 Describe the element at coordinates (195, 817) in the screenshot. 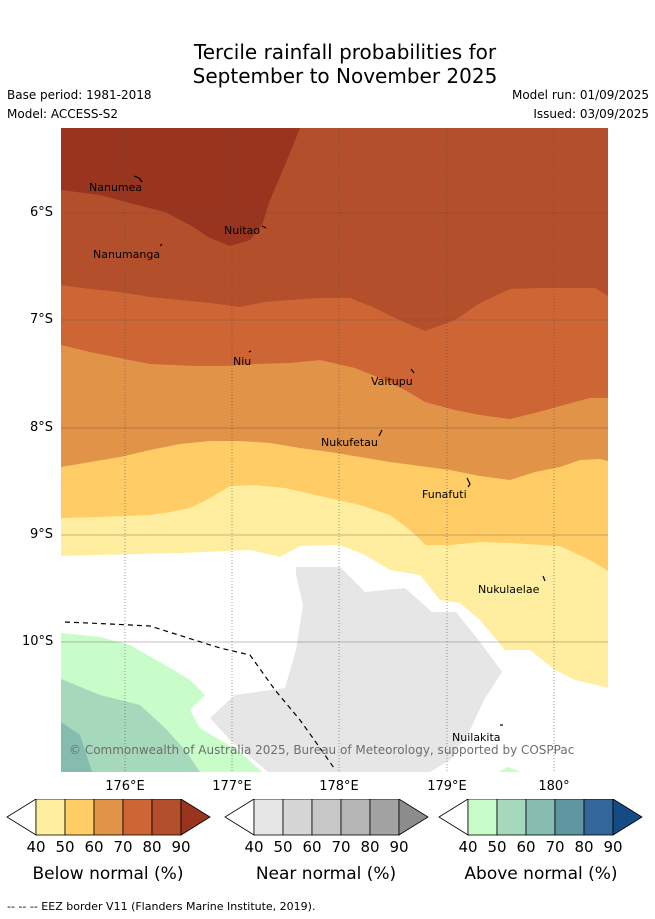

I see `colorbar-below-high-extend` at that location.